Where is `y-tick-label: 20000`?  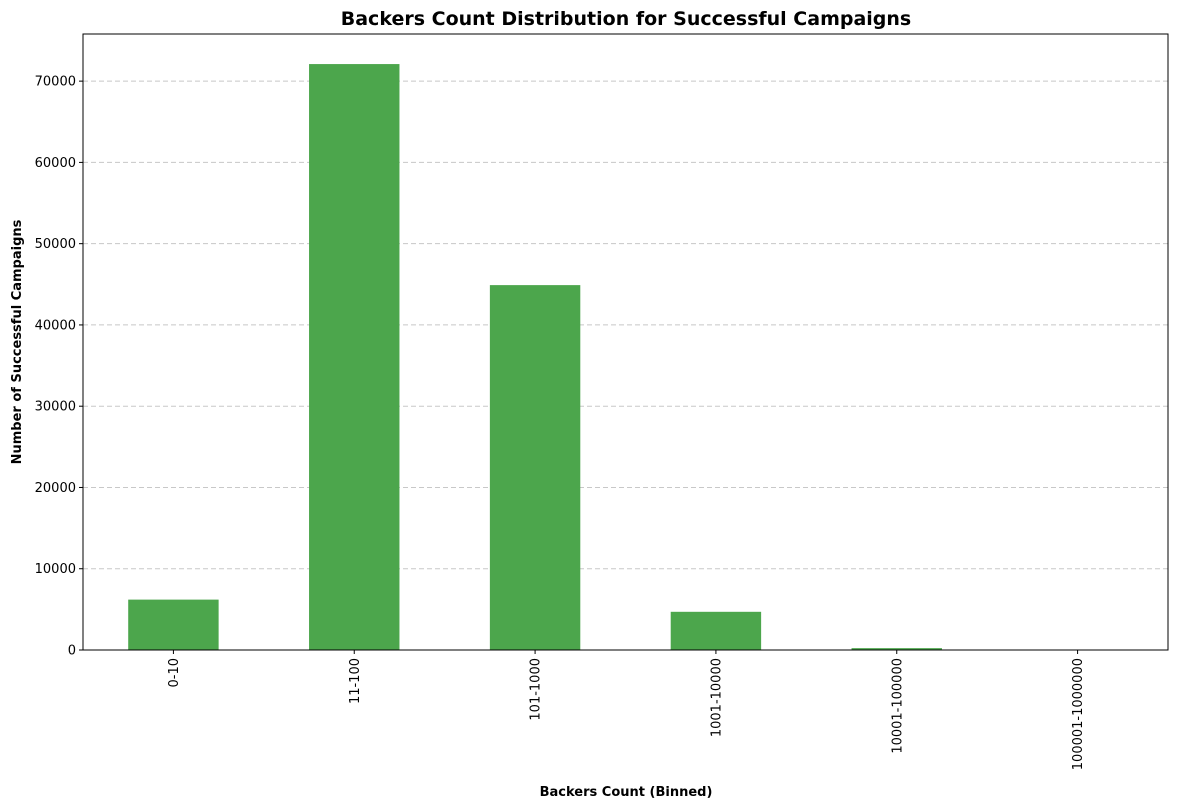
y-tick-label: 20000 is located at coordinates (55, 488).